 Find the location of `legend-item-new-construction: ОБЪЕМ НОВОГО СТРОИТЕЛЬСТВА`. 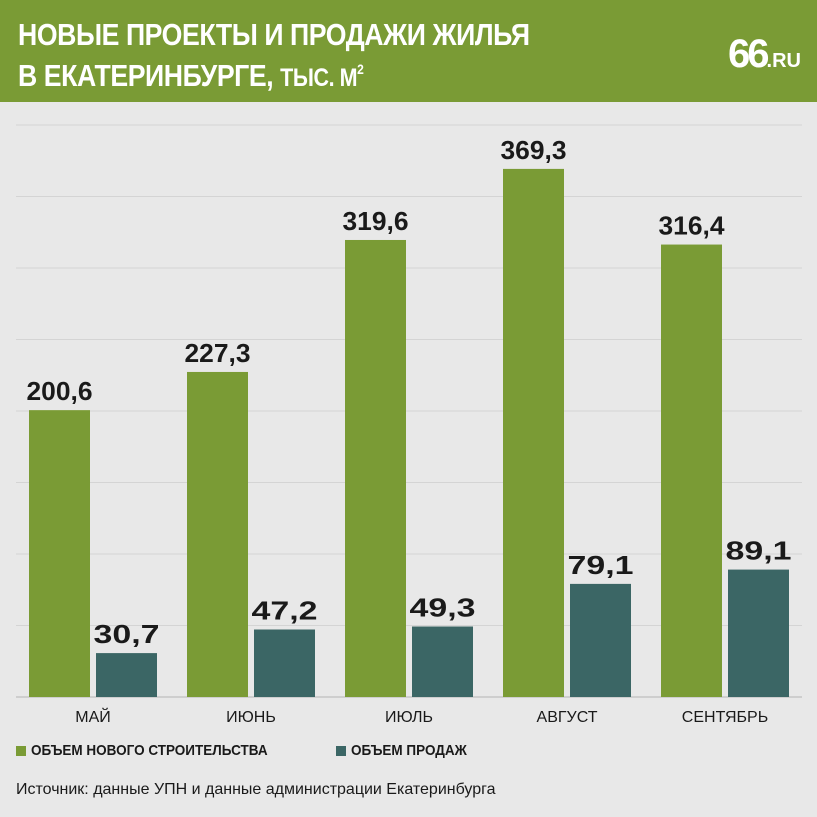

legend-item-new-construction: ОБЪЕМ НОВОГО СТРОИТЕЛЬСТВА is located at coordinates (155, 751).